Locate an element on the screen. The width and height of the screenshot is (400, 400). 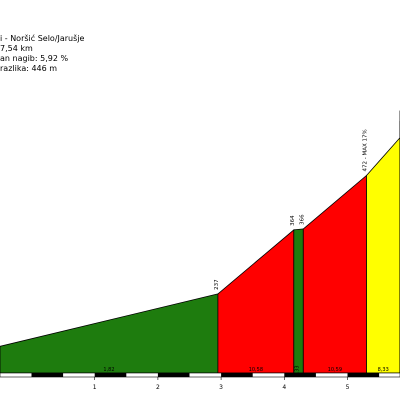
elevation-label-2: 364 is located at coordinates (293, 220).